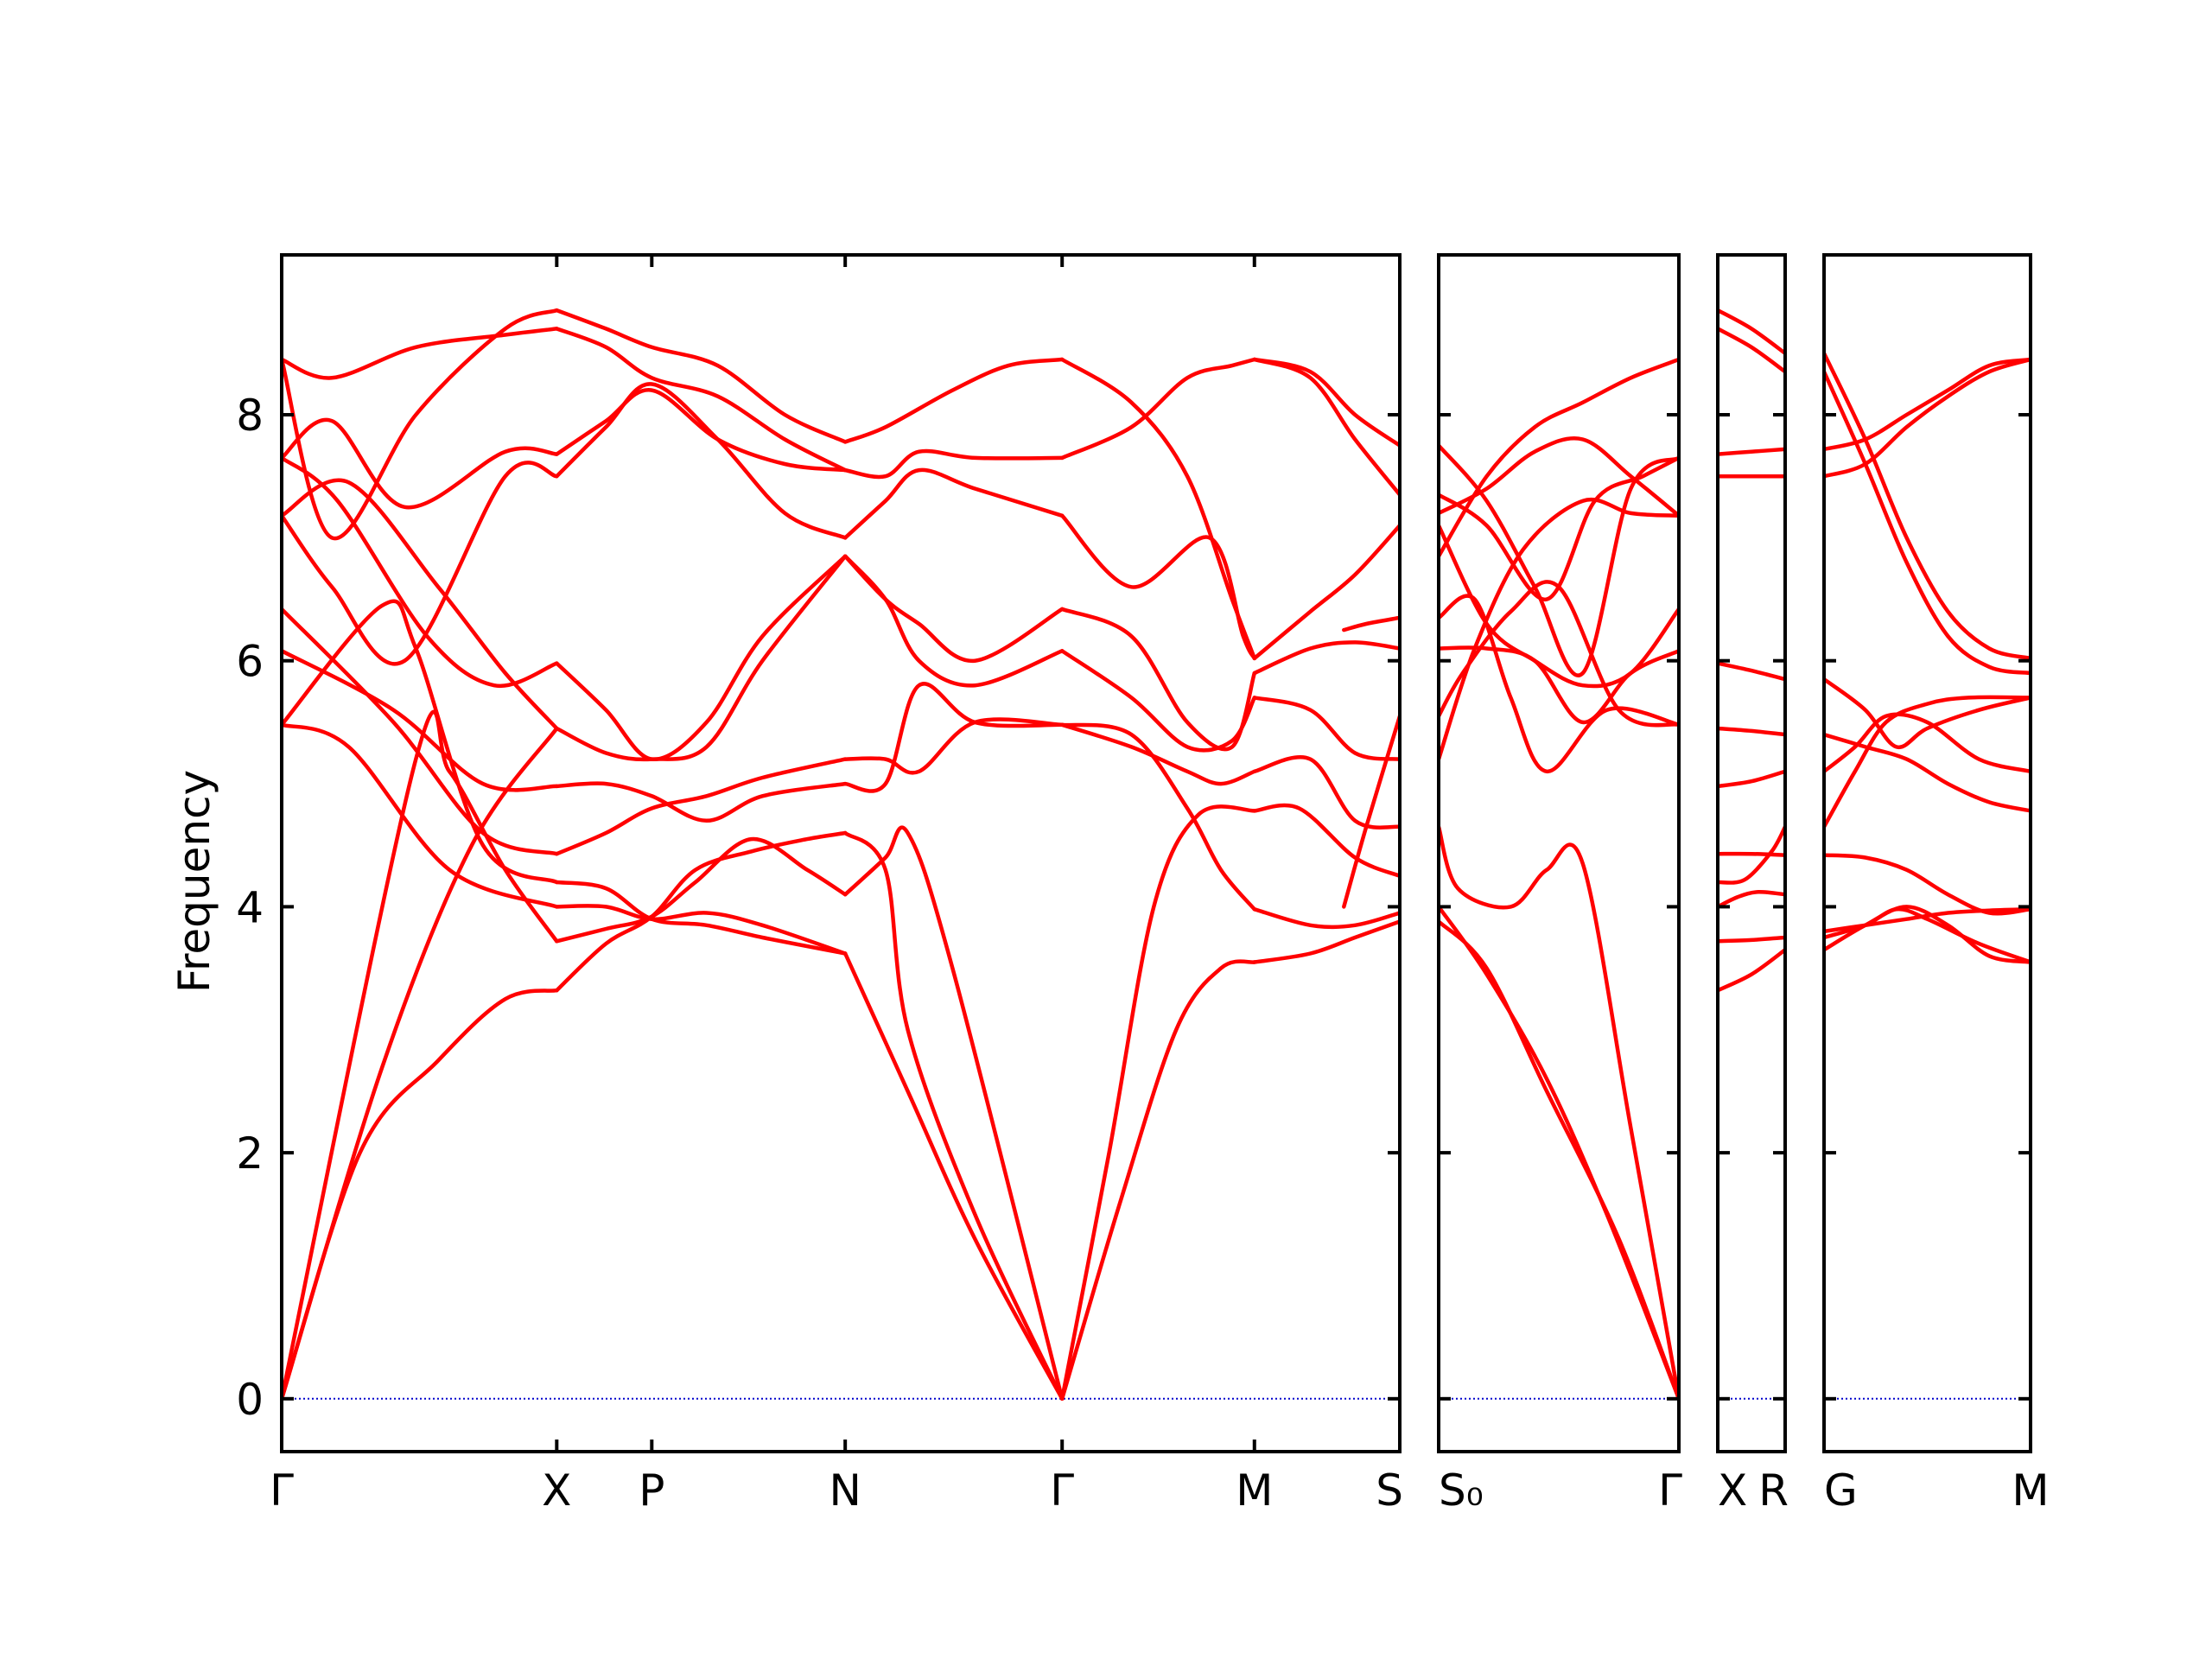 The width and height of the screenshot is (2212, 1659). What do you see at coordinates (250, 907) in the screenshot?
I see `y-tick-label: 4` at bounding box center [250, 907].